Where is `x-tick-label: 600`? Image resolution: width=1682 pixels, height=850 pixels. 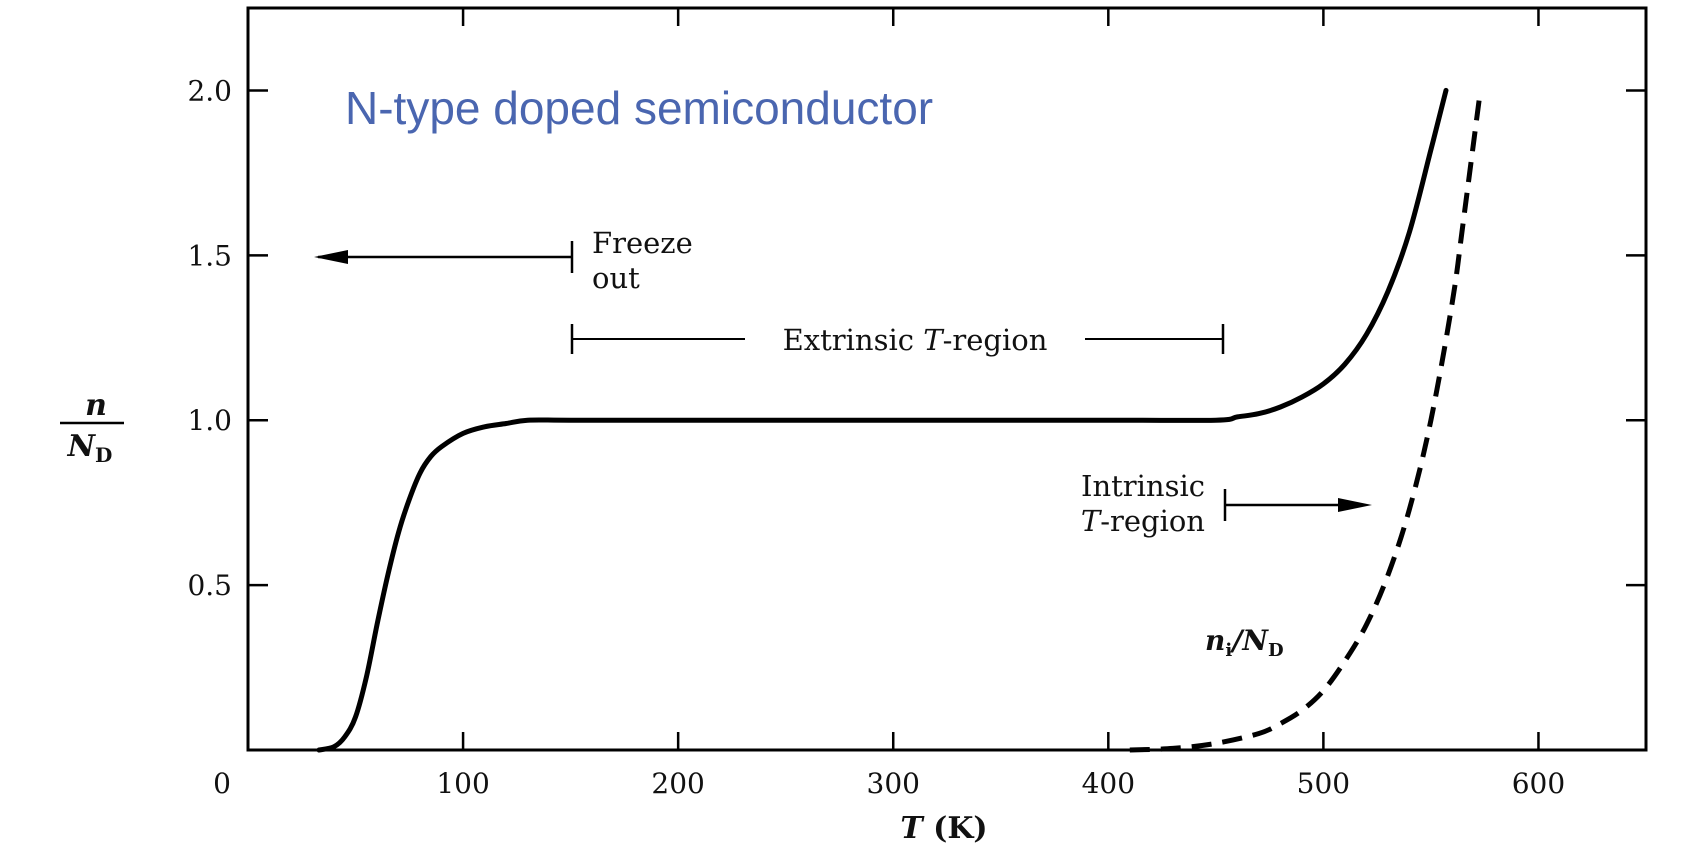
x-tick-label: 600 is located at coordinates (1538, 783).